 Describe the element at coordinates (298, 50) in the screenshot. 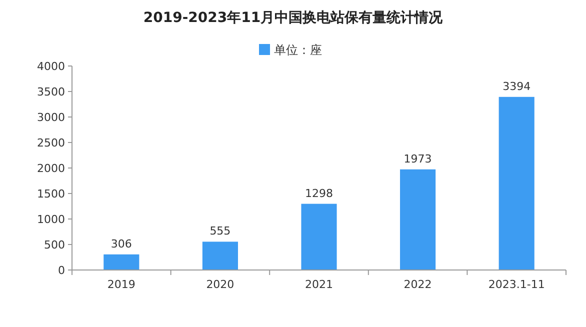

I see `legend-label: 单位：座` at that location.